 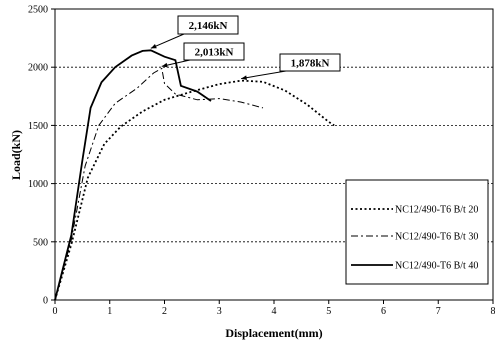 I want to click on legend-label: NC12/490-T6 B/t 30, so click(x=436, y=237).